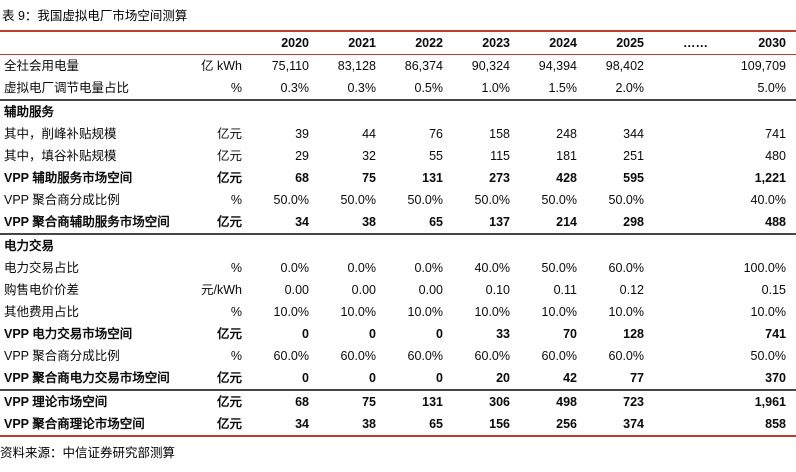 This screenshot has width=796, height=472. What do you see at coordinates (221, 43) in the screenshot?
I see `header-unit-spacer` at bounding box center [221, 43].